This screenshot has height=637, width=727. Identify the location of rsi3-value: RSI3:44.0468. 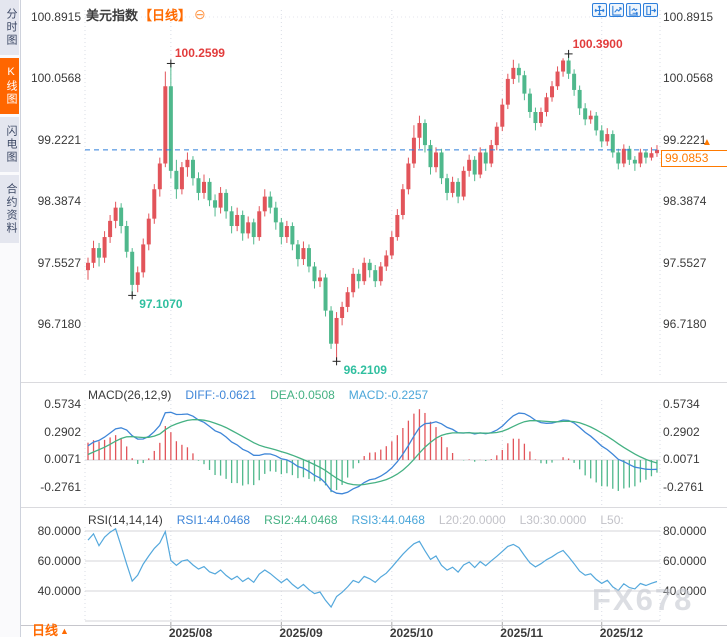
(388, 520).